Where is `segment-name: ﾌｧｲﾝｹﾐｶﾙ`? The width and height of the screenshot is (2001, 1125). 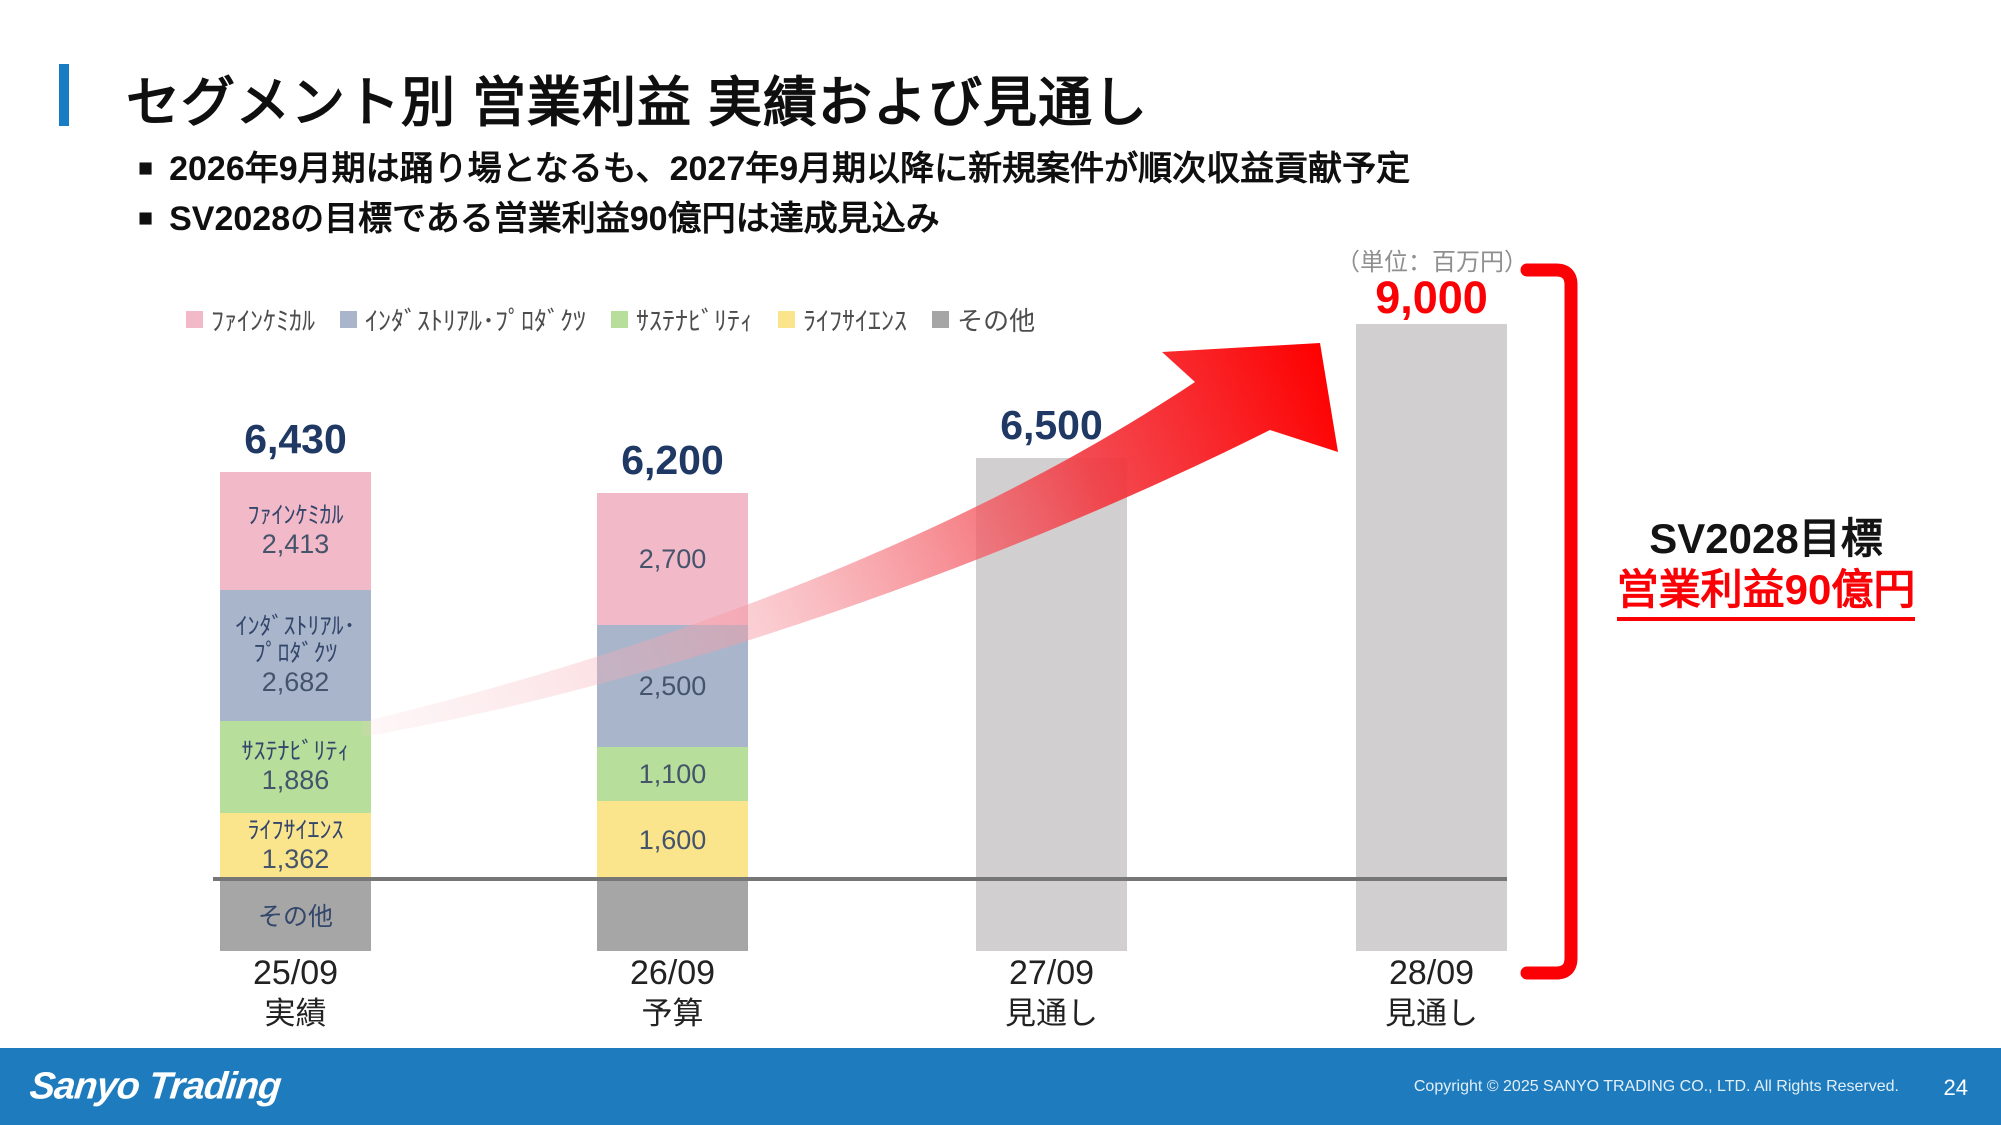
segment-name: ﾌｧｲﾝｹﾐｶﾙ is located at coordinates (295, 515).